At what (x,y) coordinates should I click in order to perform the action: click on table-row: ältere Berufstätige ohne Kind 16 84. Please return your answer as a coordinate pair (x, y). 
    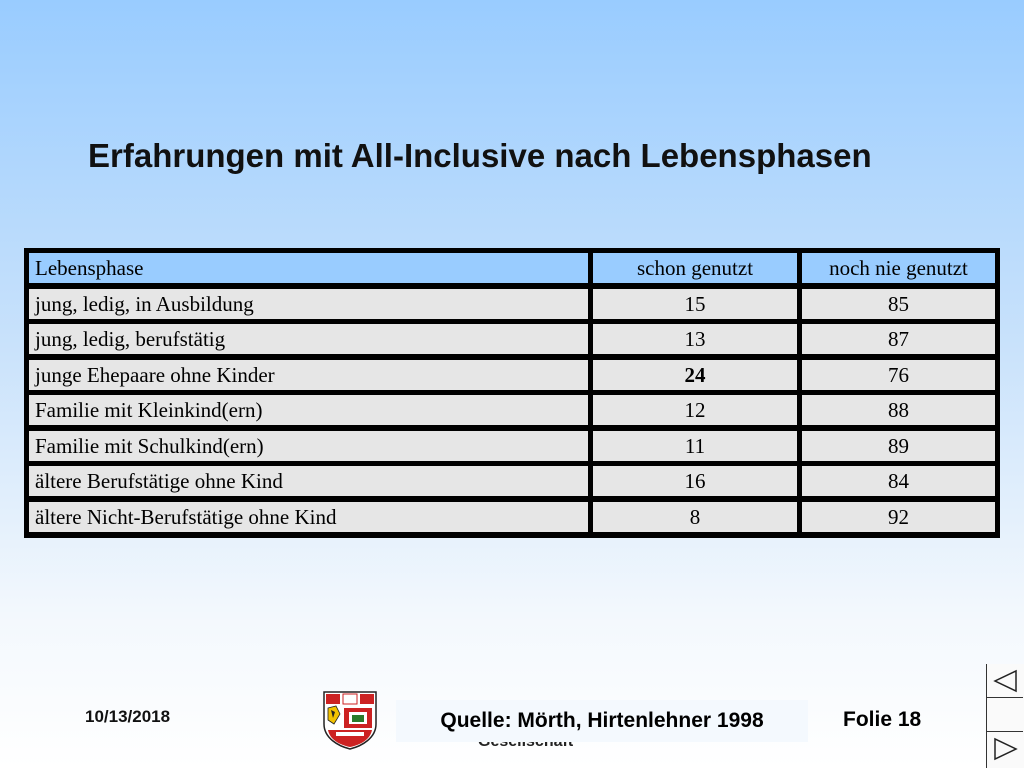
    Looking at the image, I should click on (512, 479).